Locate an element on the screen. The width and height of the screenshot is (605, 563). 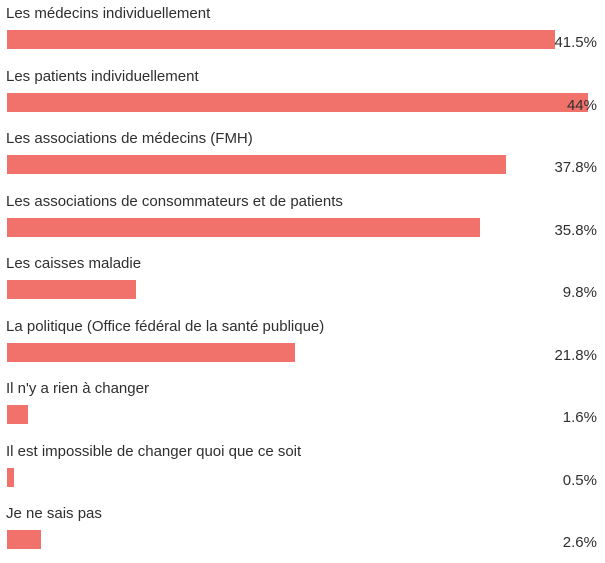
category-label: Je ne sais pas is located at coordinates (54, 513).